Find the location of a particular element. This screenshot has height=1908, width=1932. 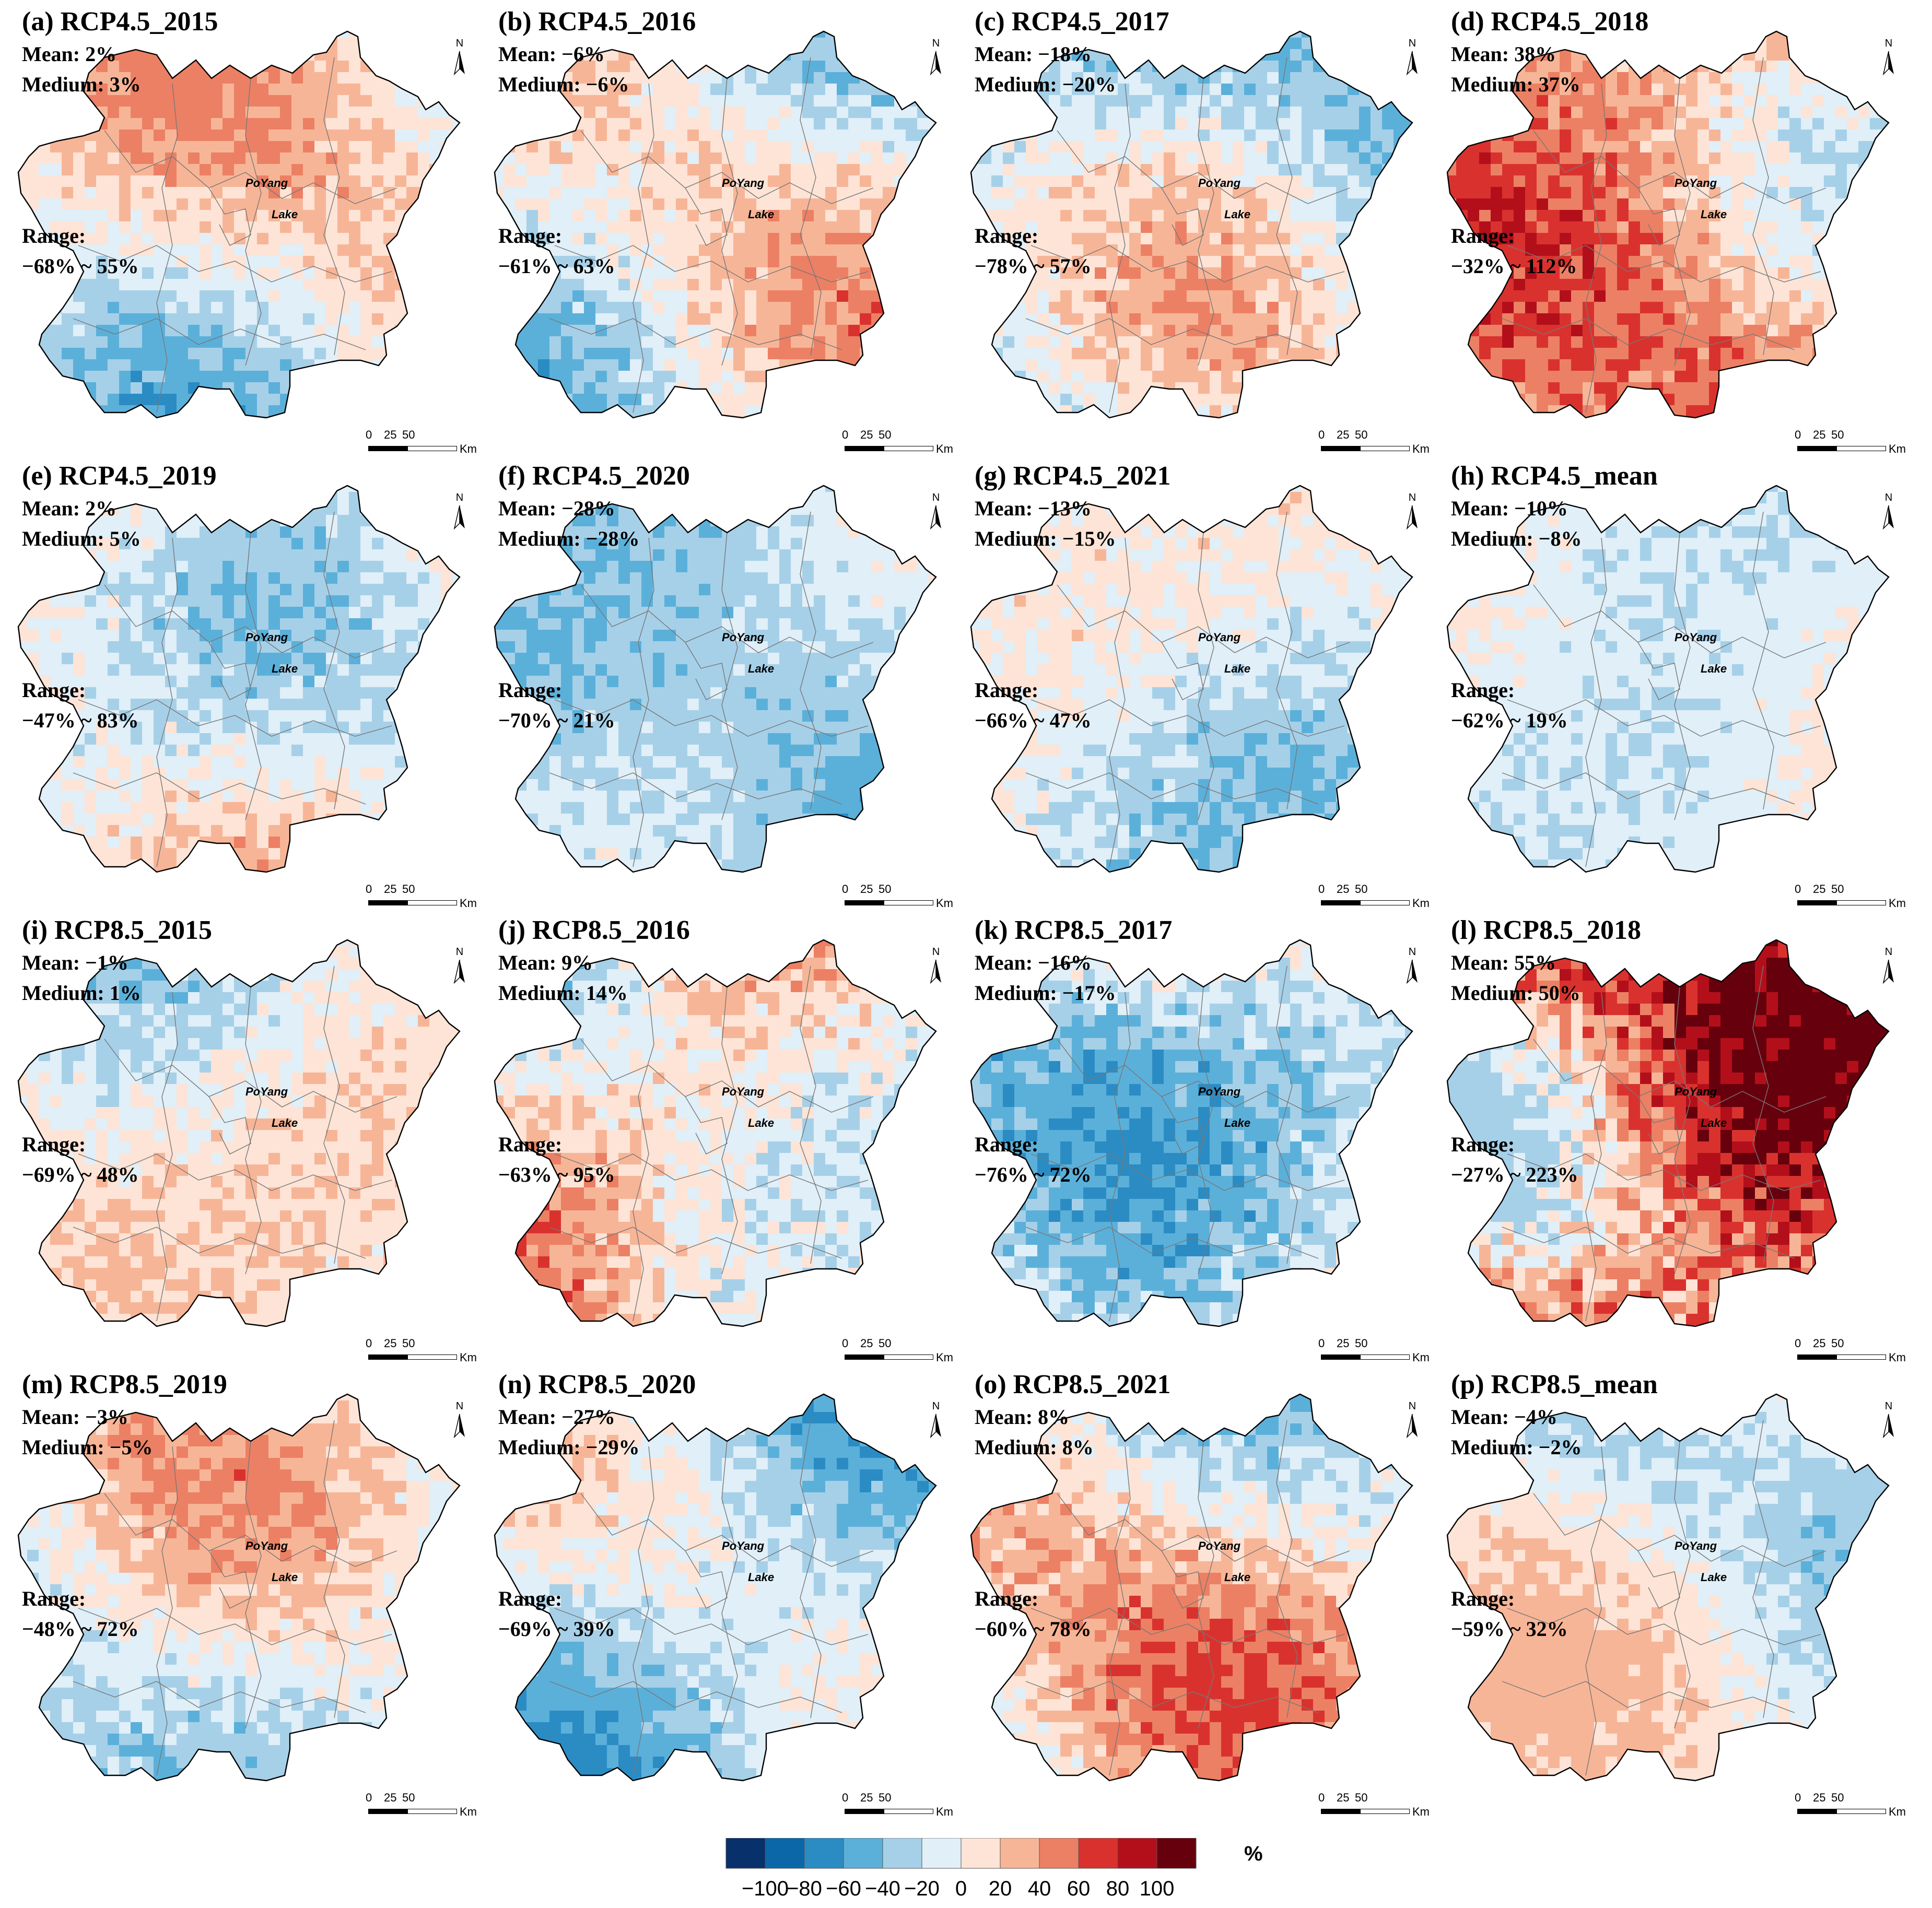

panel-title: (e) RCP4.5_2019 is located at coordinates (119, 476).